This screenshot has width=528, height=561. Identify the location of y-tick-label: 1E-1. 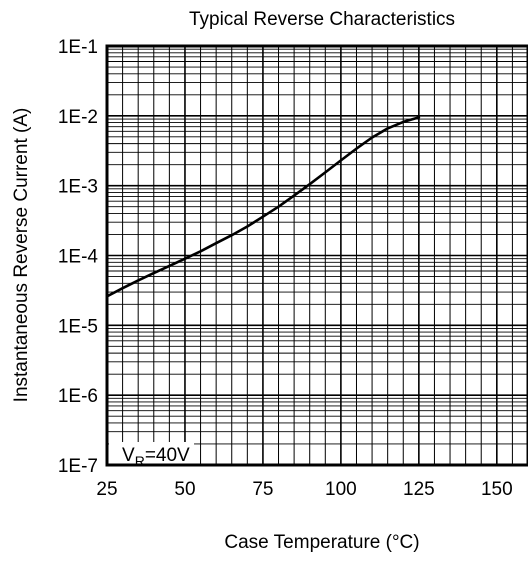
(78, 47).